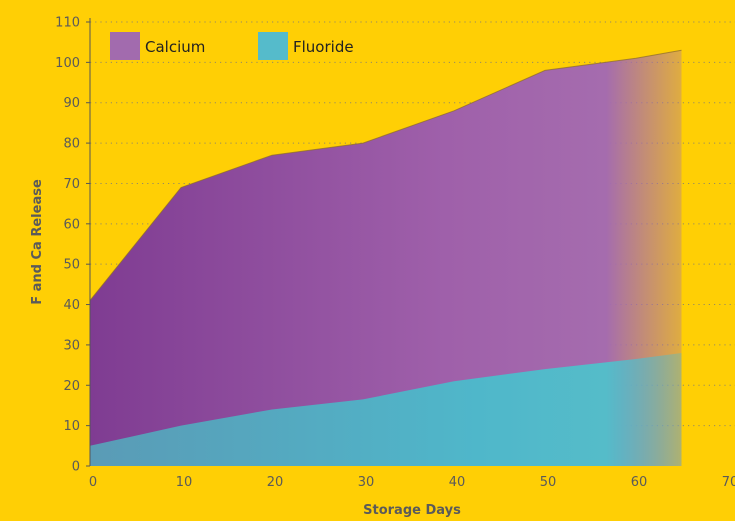 The height and width of the screenshot is (521, 735). Describe the element at coordinates (366, 482) in the screenshot. I see `x-tick-label: 30` at that location.